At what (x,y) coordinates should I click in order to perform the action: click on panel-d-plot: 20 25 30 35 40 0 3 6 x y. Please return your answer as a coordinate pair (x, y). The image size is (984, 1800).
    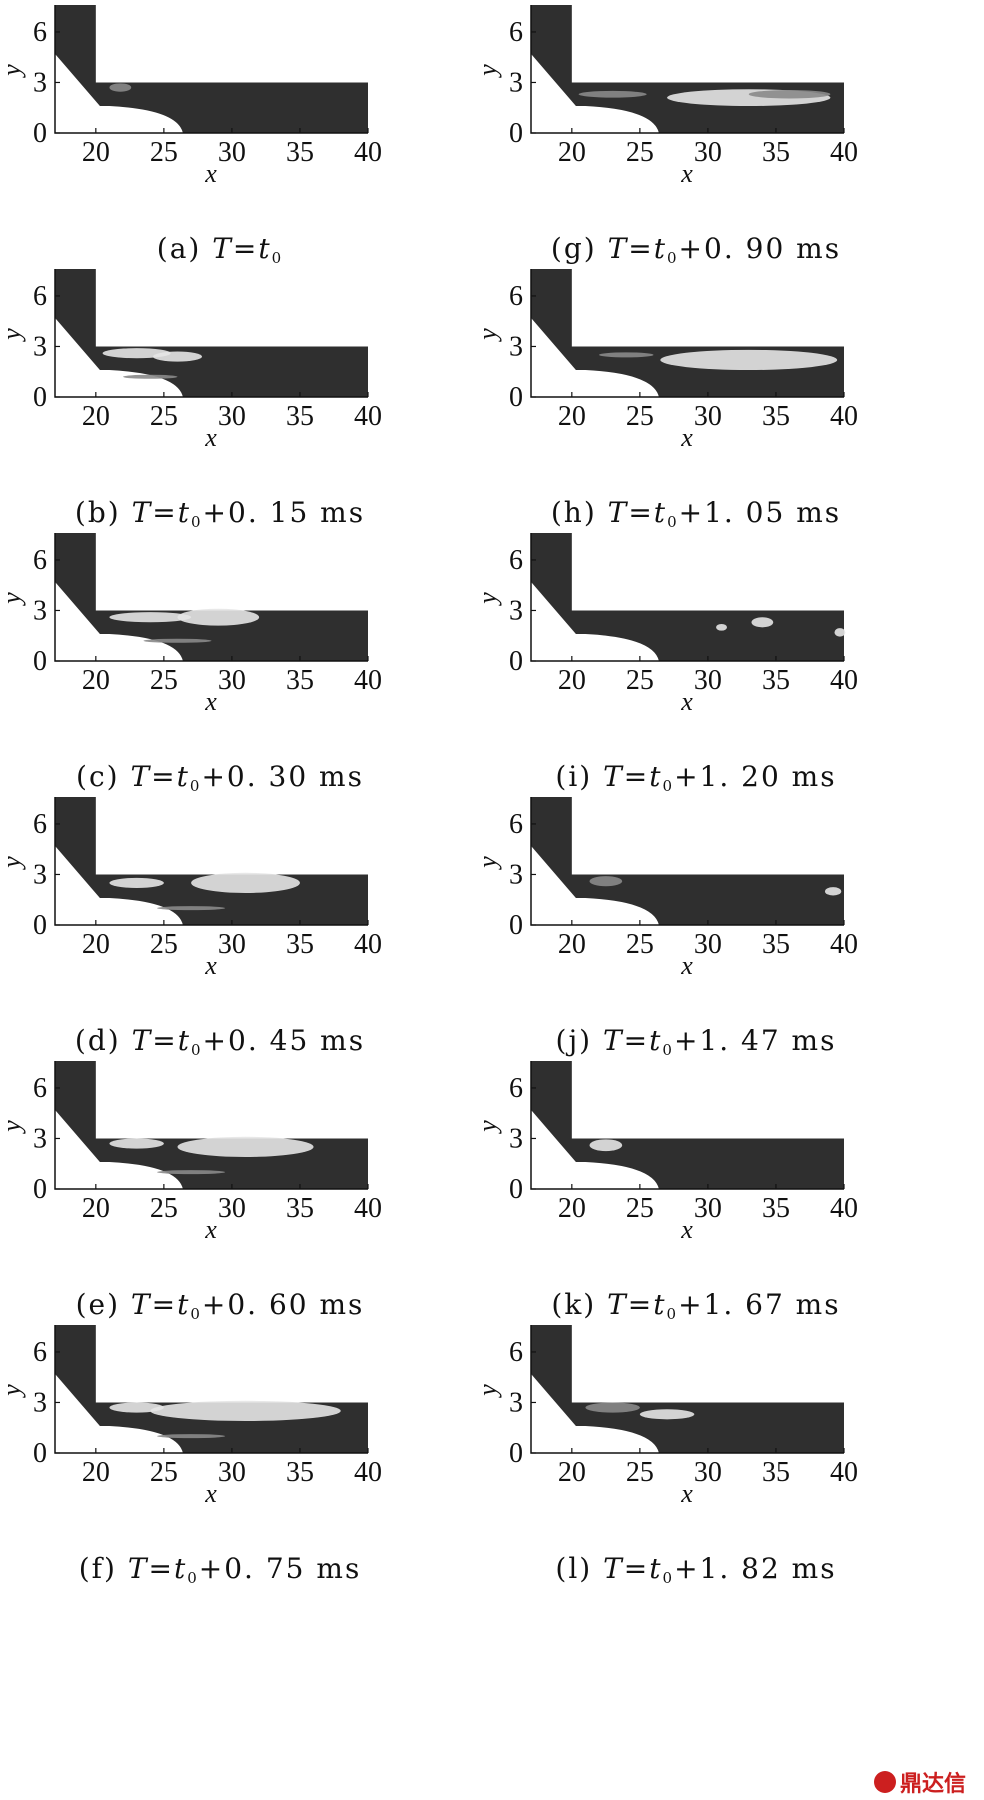
    Looking at the image, I should click on (191, 888).